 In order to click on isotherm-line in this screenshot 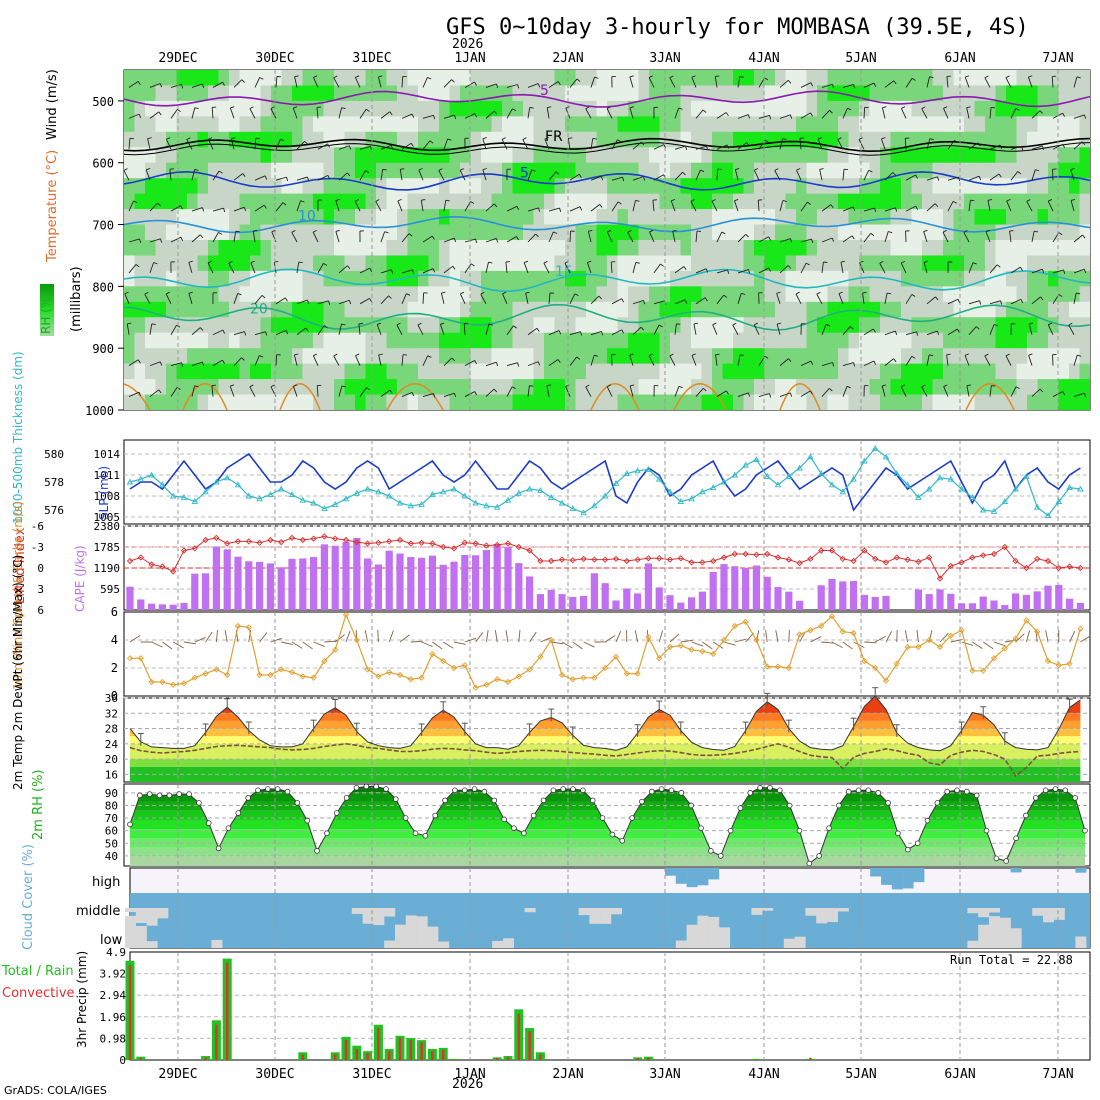, I will do `click(800, 396)`.